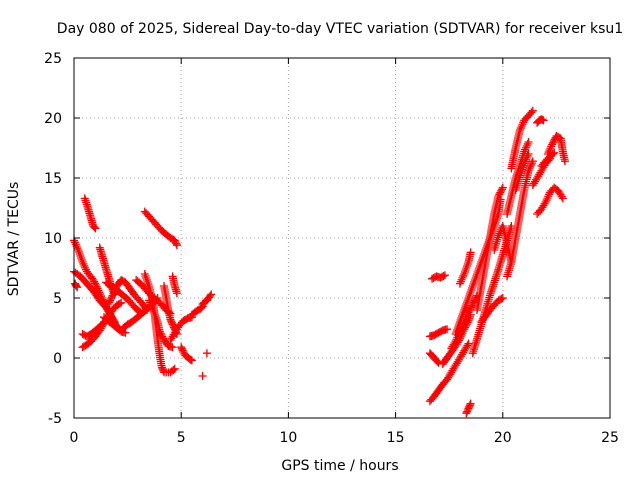  I want to click on y-tick-label: 15, so click(53, 179).